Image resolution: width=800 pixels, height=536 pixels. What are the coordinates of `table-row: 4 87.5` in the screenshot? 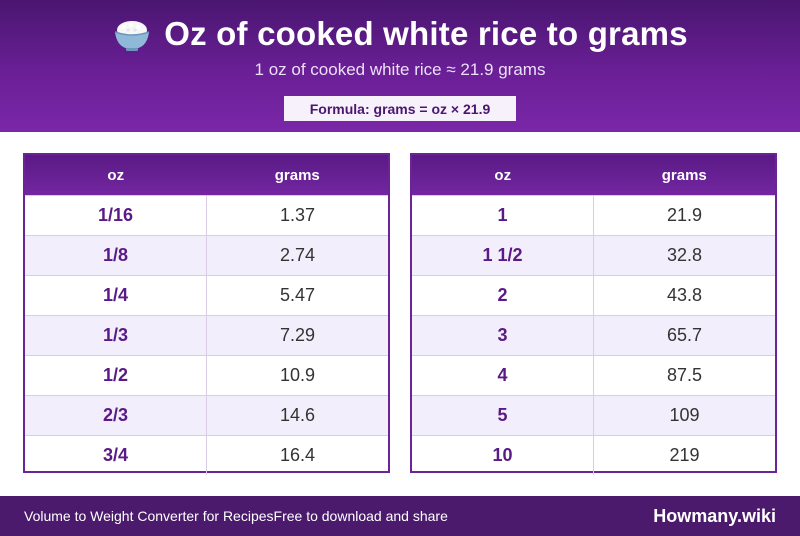 It's located at (593, 375).